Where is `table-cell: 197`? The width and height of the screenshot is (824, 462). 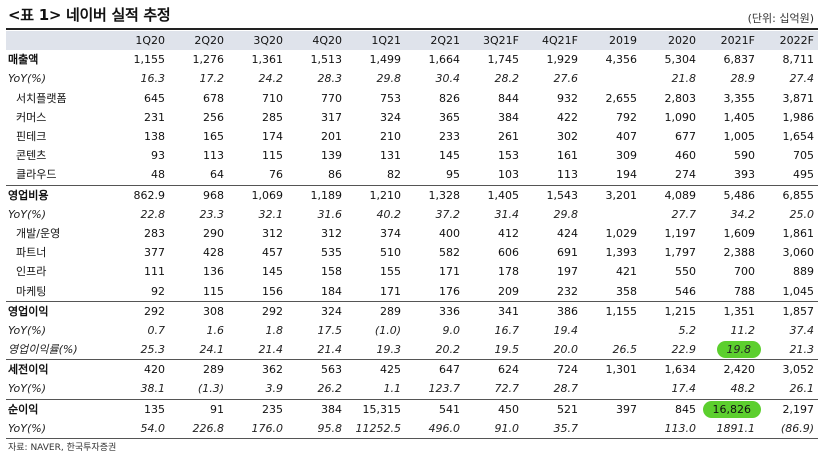 table-cell: 197 is located at coordinates (567, 272).